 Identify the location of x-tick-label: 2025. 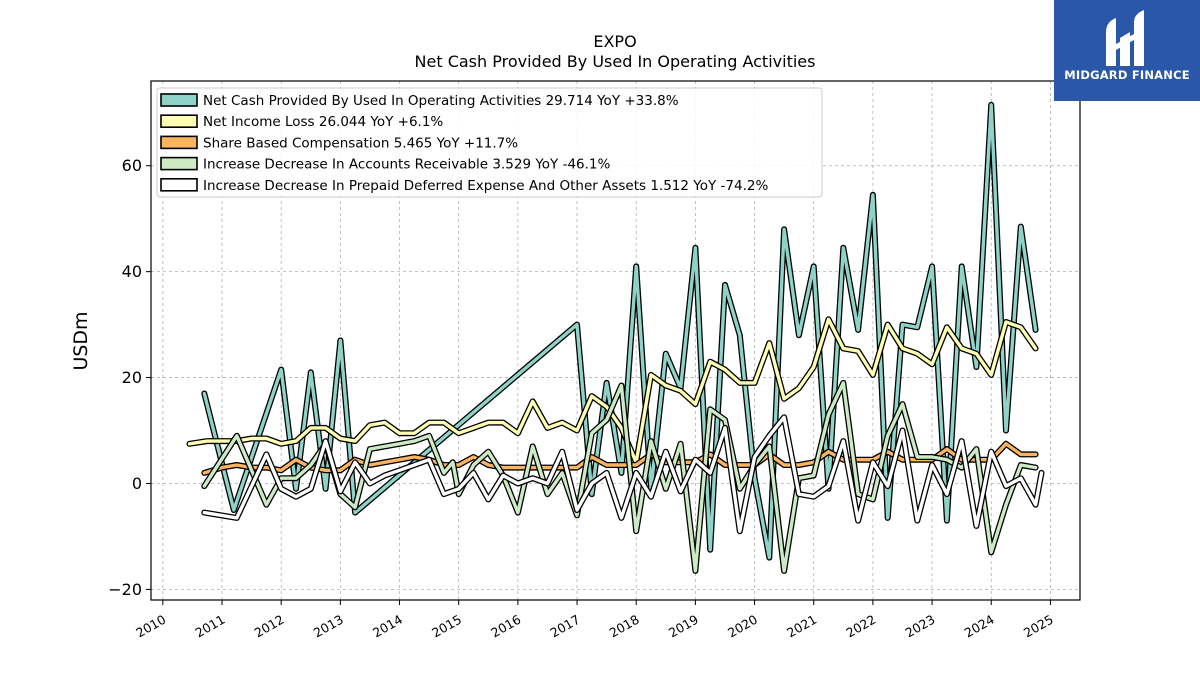
(1038, 626).